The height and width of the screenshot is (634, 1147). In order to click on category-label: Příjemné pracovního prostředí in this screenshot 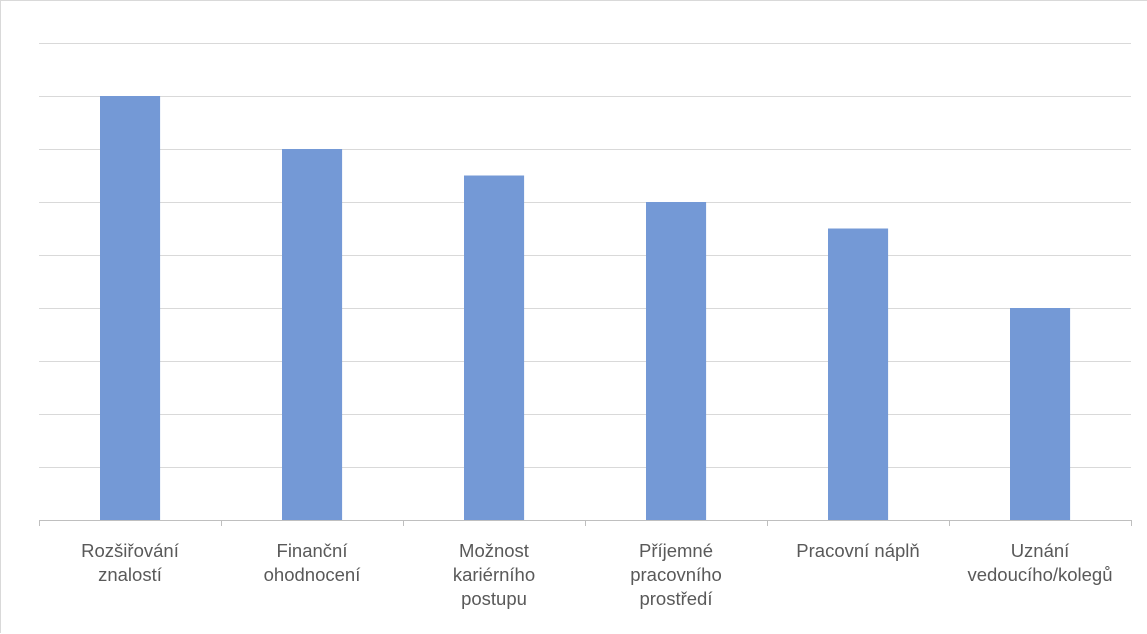, I will do `click(676, 574)`.